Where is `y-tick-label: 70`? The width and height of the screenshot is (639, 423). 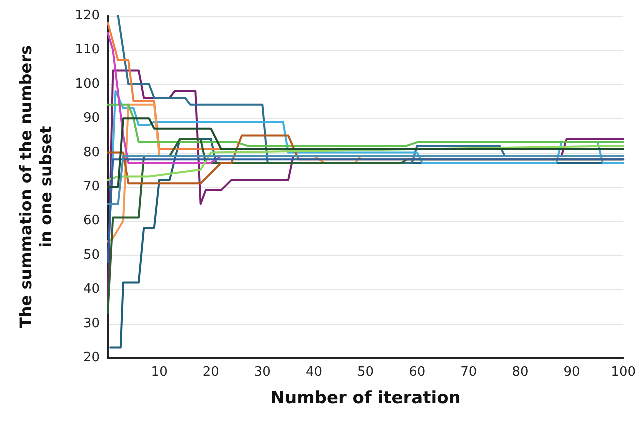
y-tick-label: 70 is located at coordinates (91, 187).